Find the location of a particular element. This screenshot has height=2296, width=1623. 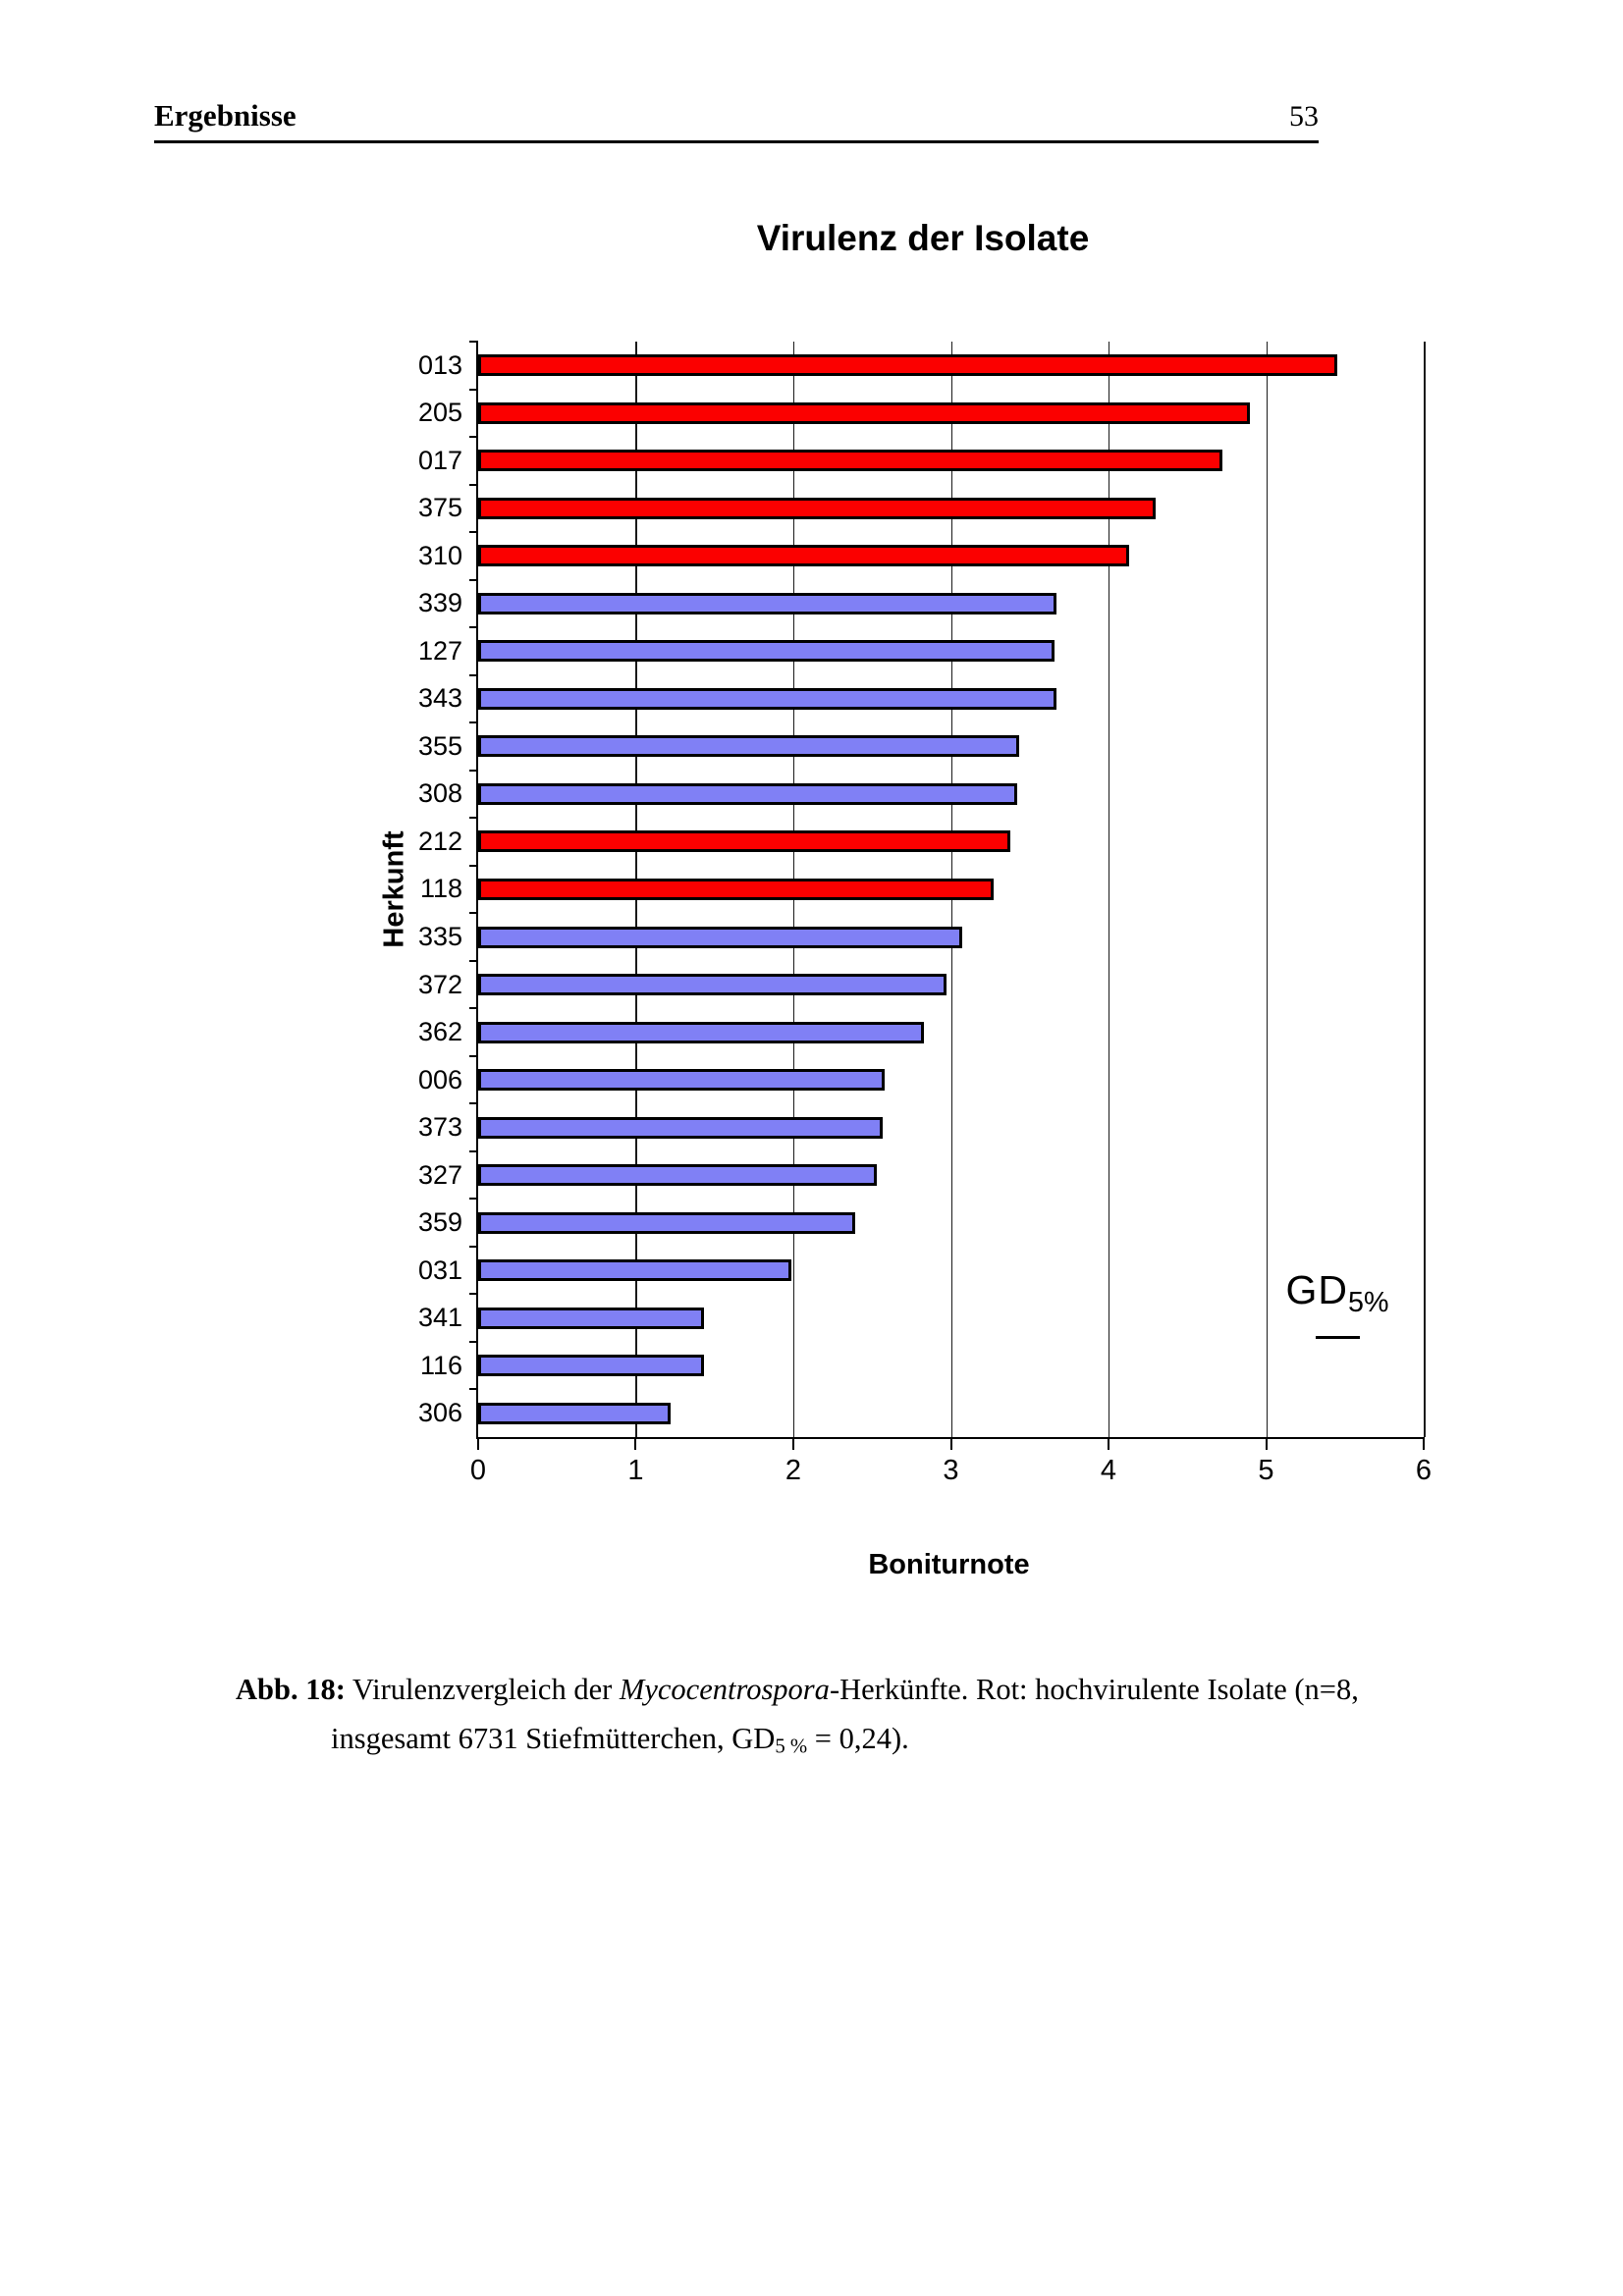

bar-row-127: 127 is located at coordinates (921, 651).